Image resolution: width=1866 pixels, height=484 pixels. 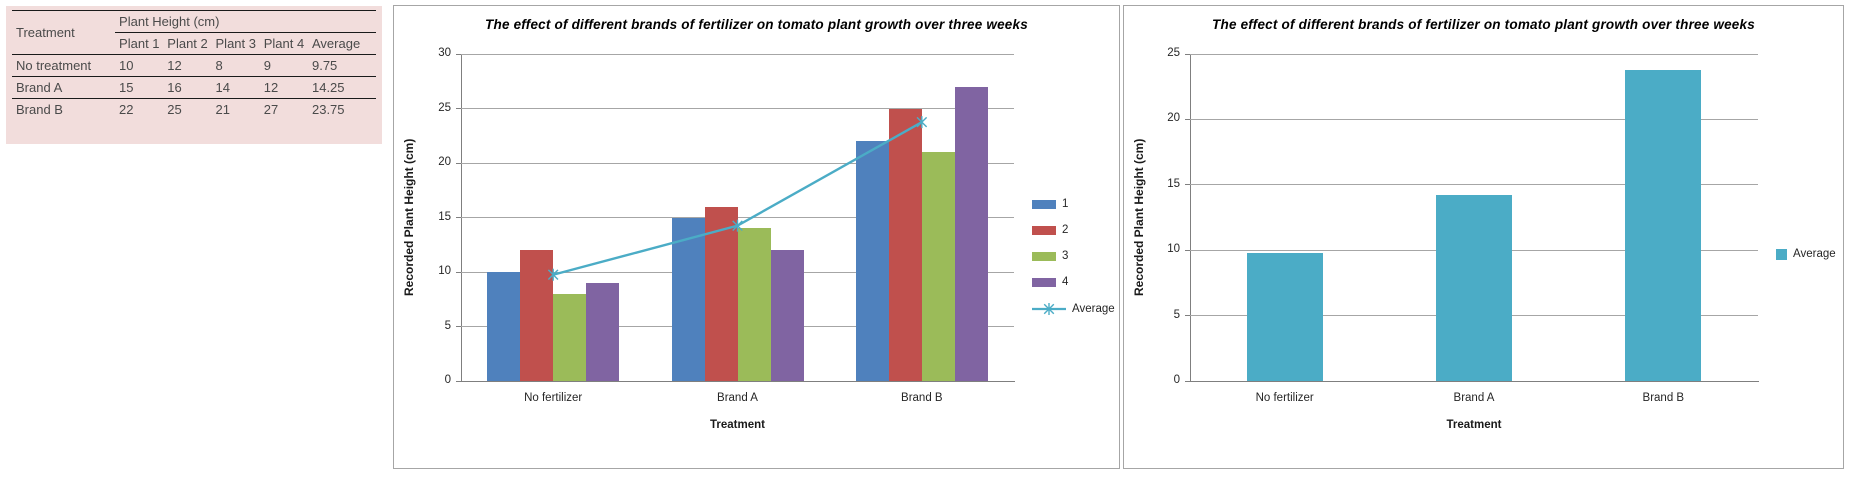 I want to click on legend-line-swatch, so click(x=1049, y=309).